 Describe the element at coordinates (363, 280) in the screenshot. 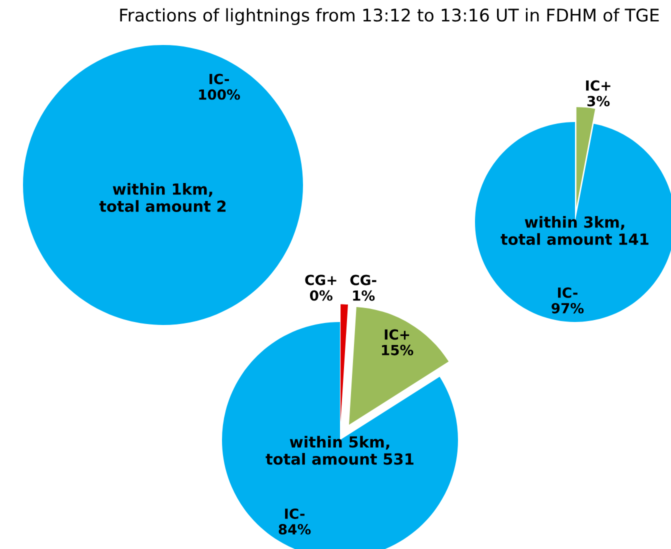

I see `slice-label: CG-` at that location.